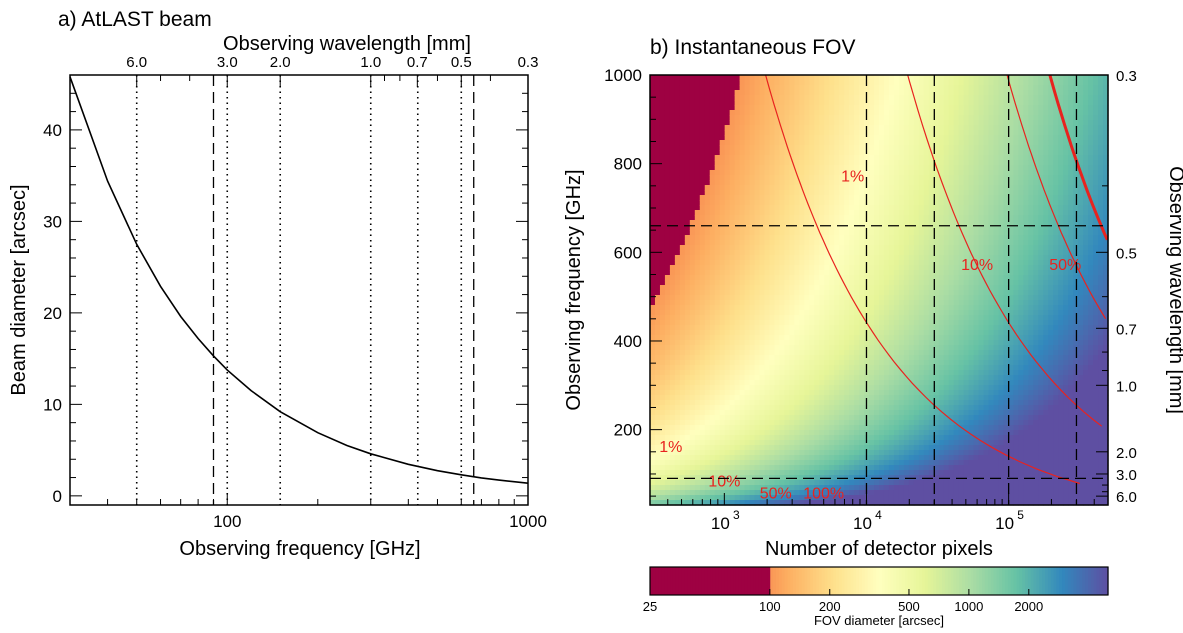  What do you see at coordinates (52, 221) in the screenshot?
I see `panel-a-y-tick-label: 30` at bounding box center [52, 221].